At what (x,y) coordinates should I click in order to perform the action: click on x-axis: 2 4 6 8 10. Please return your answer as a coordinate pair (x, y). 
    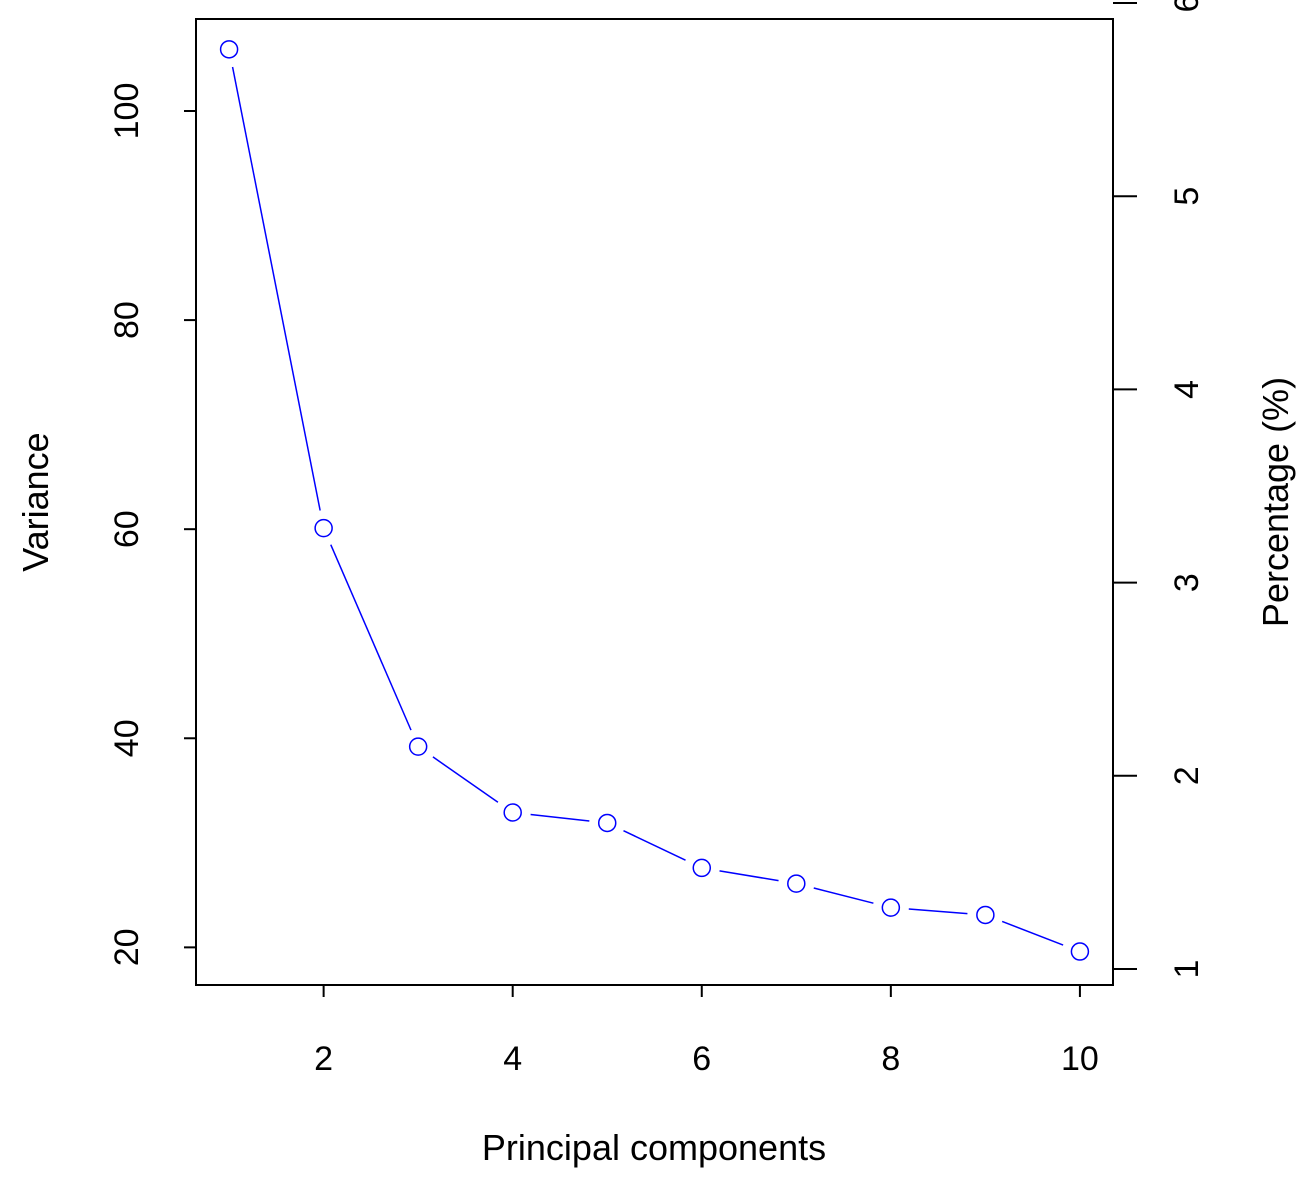
    Looking at the image, I should click on (706, 1031).